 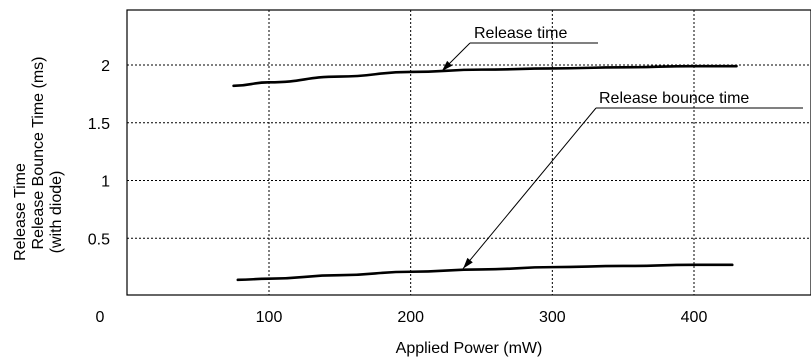 I want to click on y-tick-label: 0.5, so click(x=99, y=239).